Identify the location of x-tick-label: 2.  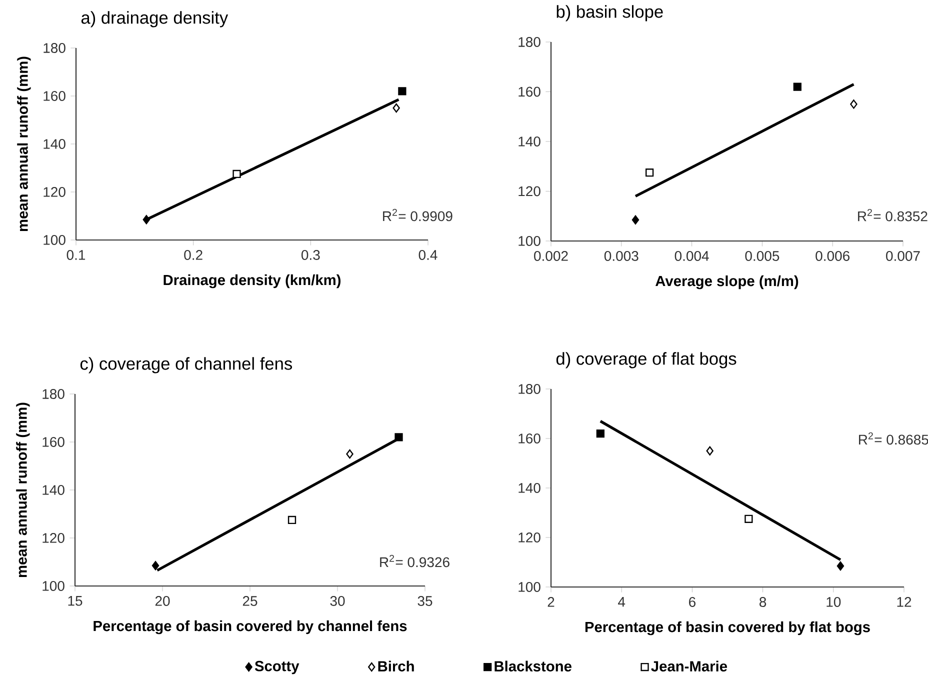
(551, 602).